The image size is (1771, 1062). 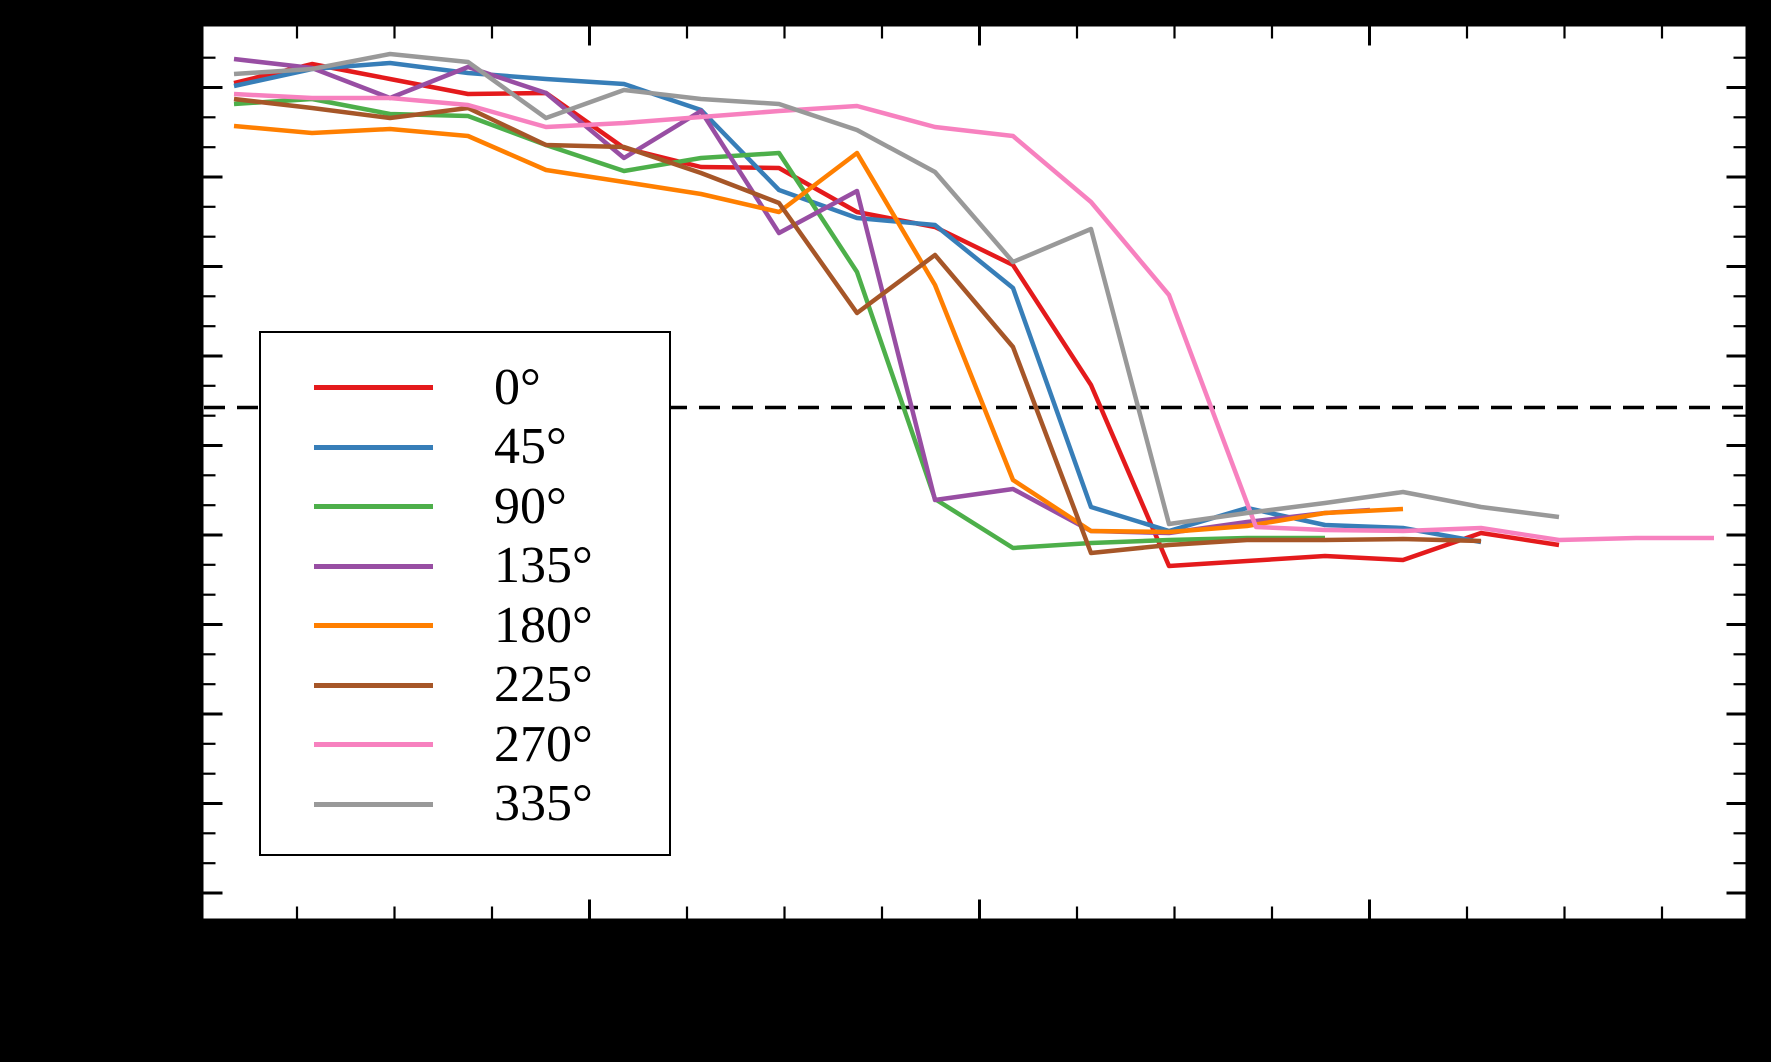 I want to click on legend-entry-90°: 90°, so click(x=465, y=507).